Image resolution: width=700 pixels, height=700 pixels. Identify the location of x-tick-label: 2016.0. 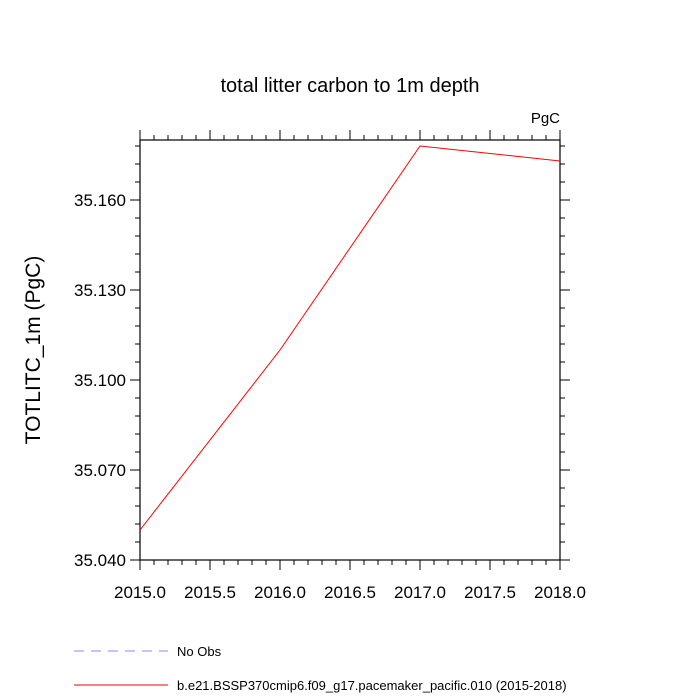
(280, 592).